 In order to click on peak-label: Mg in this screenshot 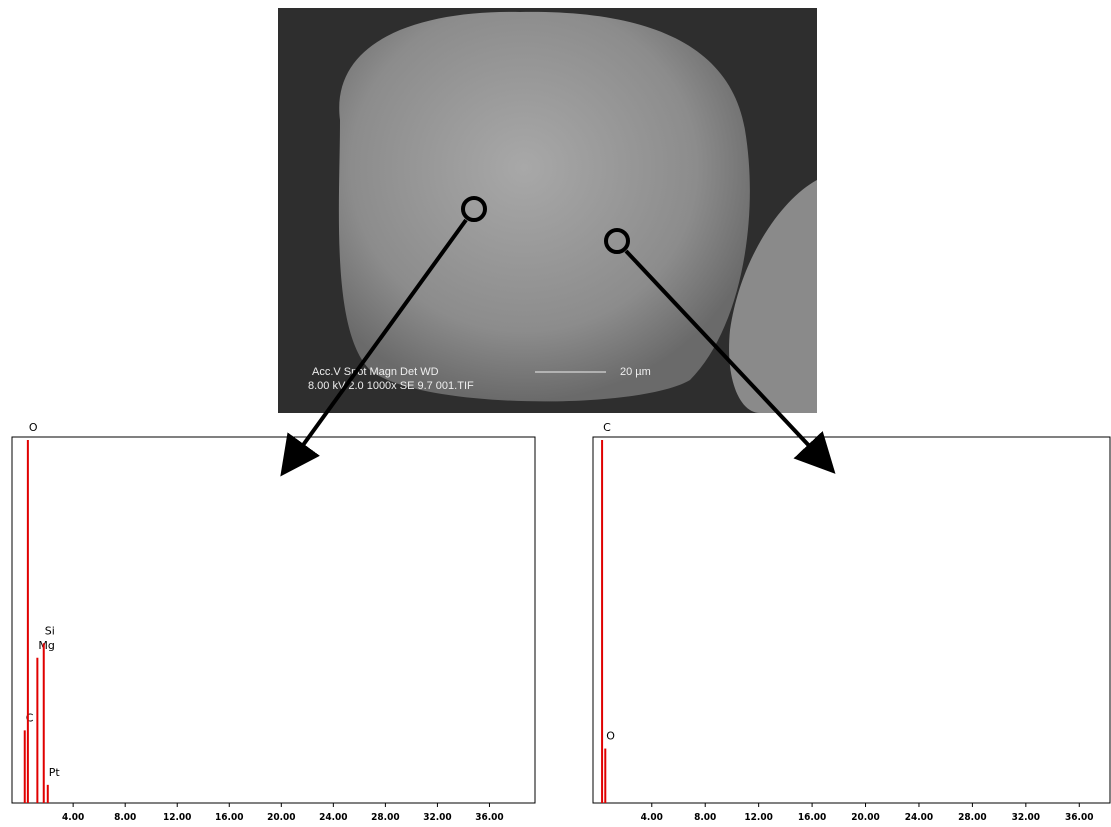, I will do `click(46, 645)`.